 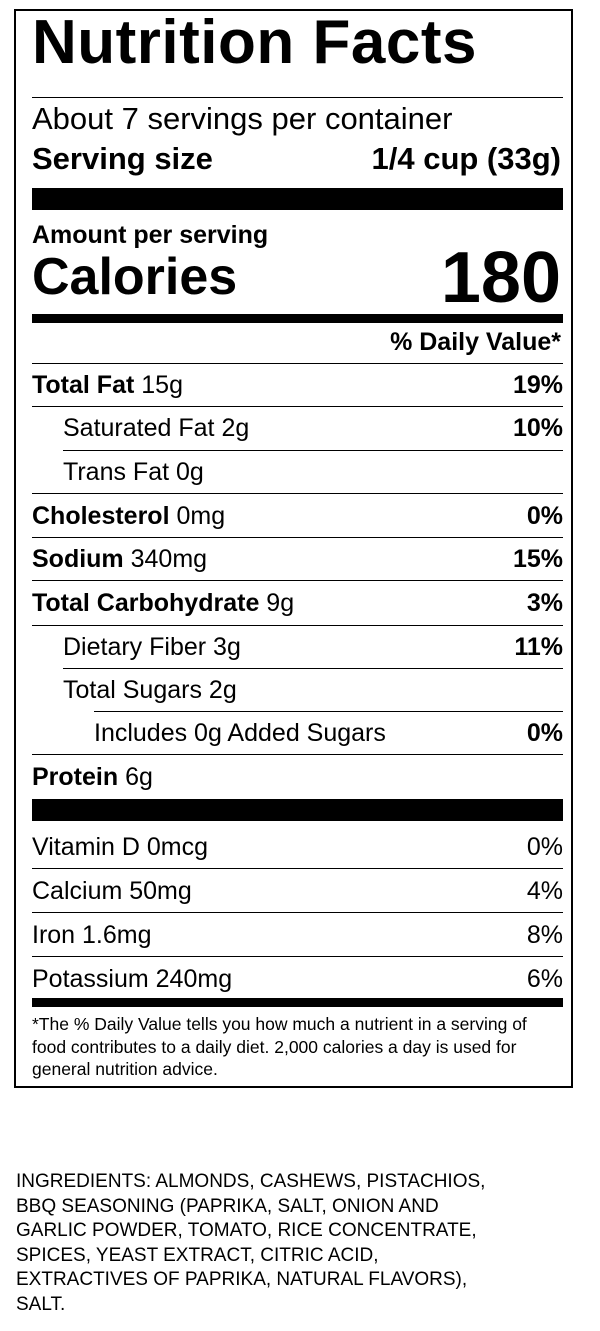 What do you see at coordinates (162, 385) in the screenshot?
I see `nutrient-amount: 15g` at bounding box center [162, 385].